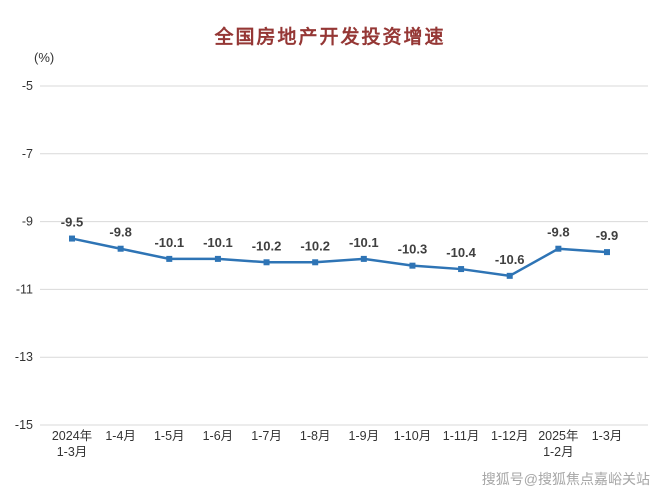 This screenshot has height=495, width=660. I want to click on x-tick-label: 1-5月, so click(169, 436).